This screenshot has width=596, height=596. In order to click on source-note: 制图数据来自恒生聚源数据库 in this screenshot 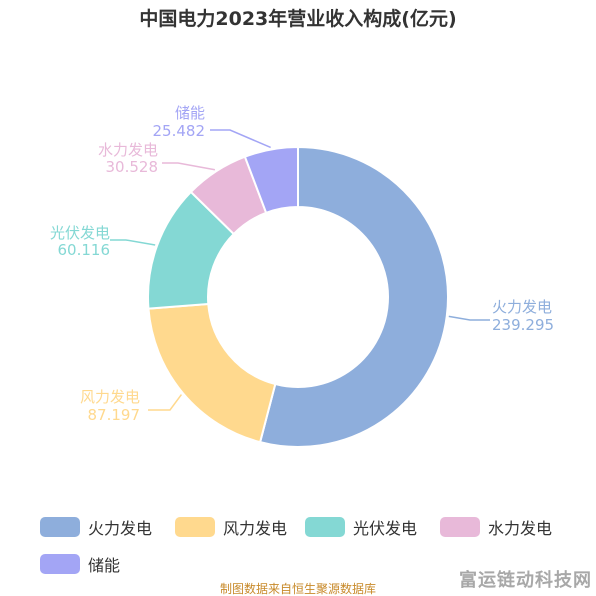, I will do `click(297, 589)`.